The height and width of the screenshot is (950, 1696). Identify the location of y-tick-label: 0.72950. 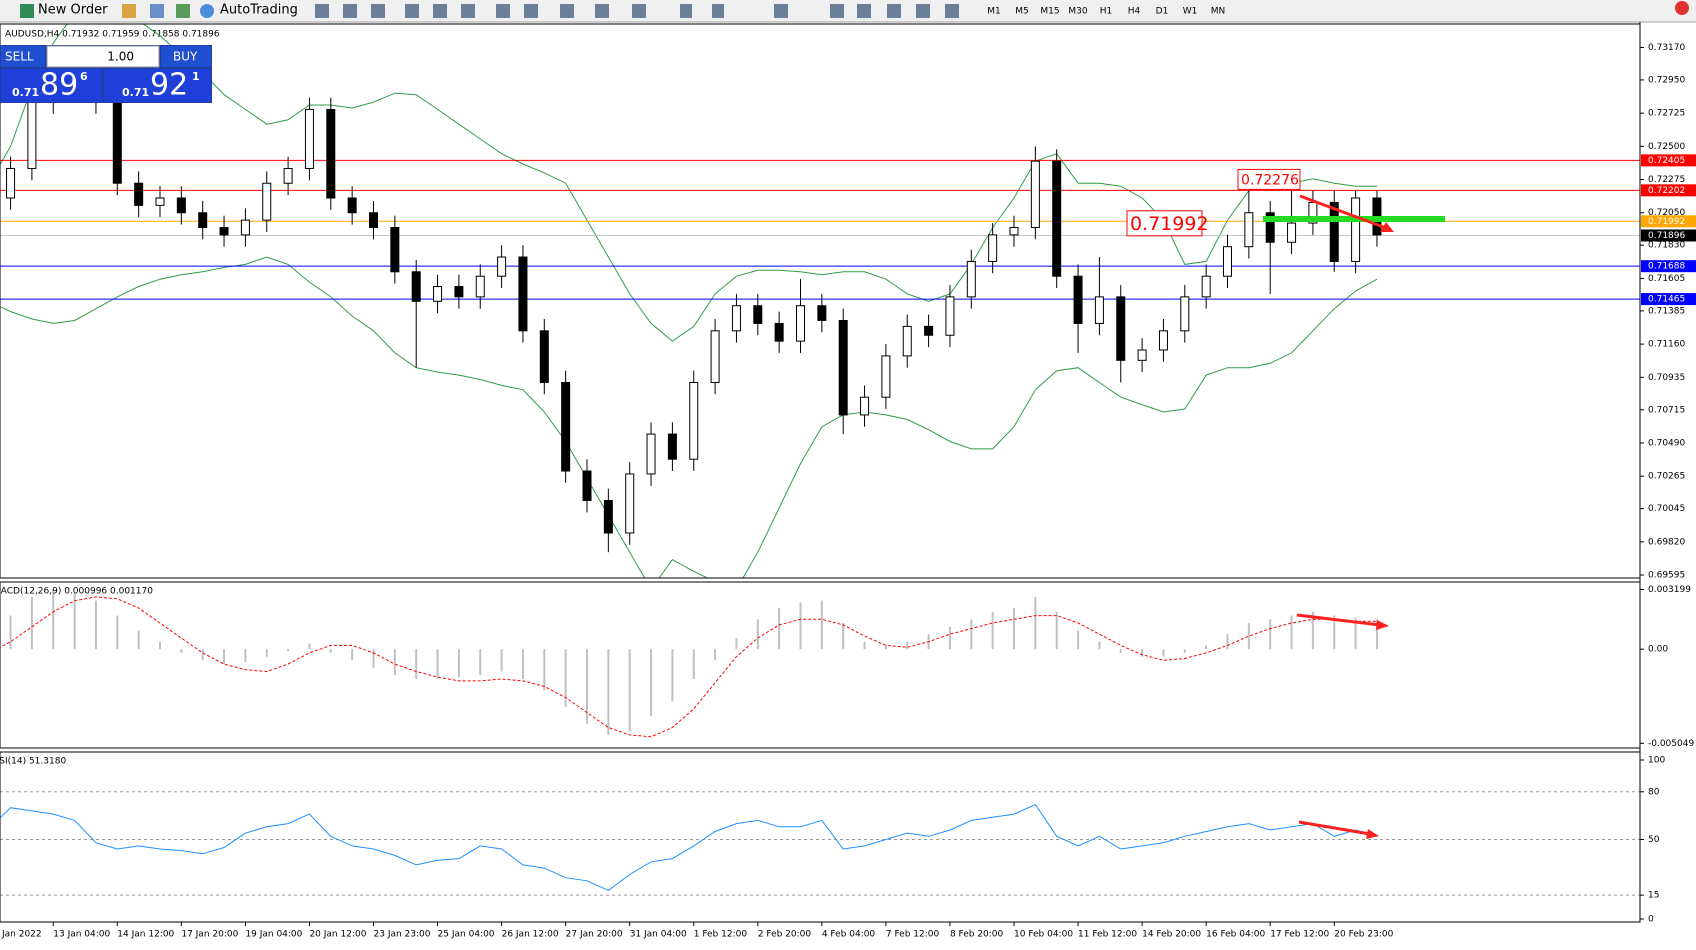
(1666, 80).